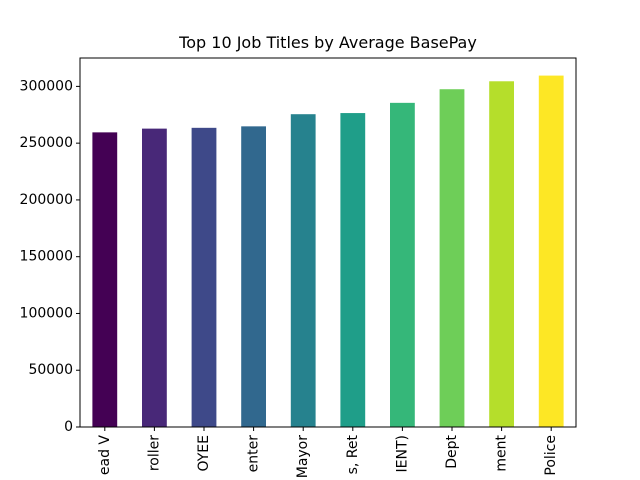 The height and width of the screenshot is (480, 640). Describe the element at coordinates (68, 427) in the screenshot. I see `y-tick-label: 0` at that location.